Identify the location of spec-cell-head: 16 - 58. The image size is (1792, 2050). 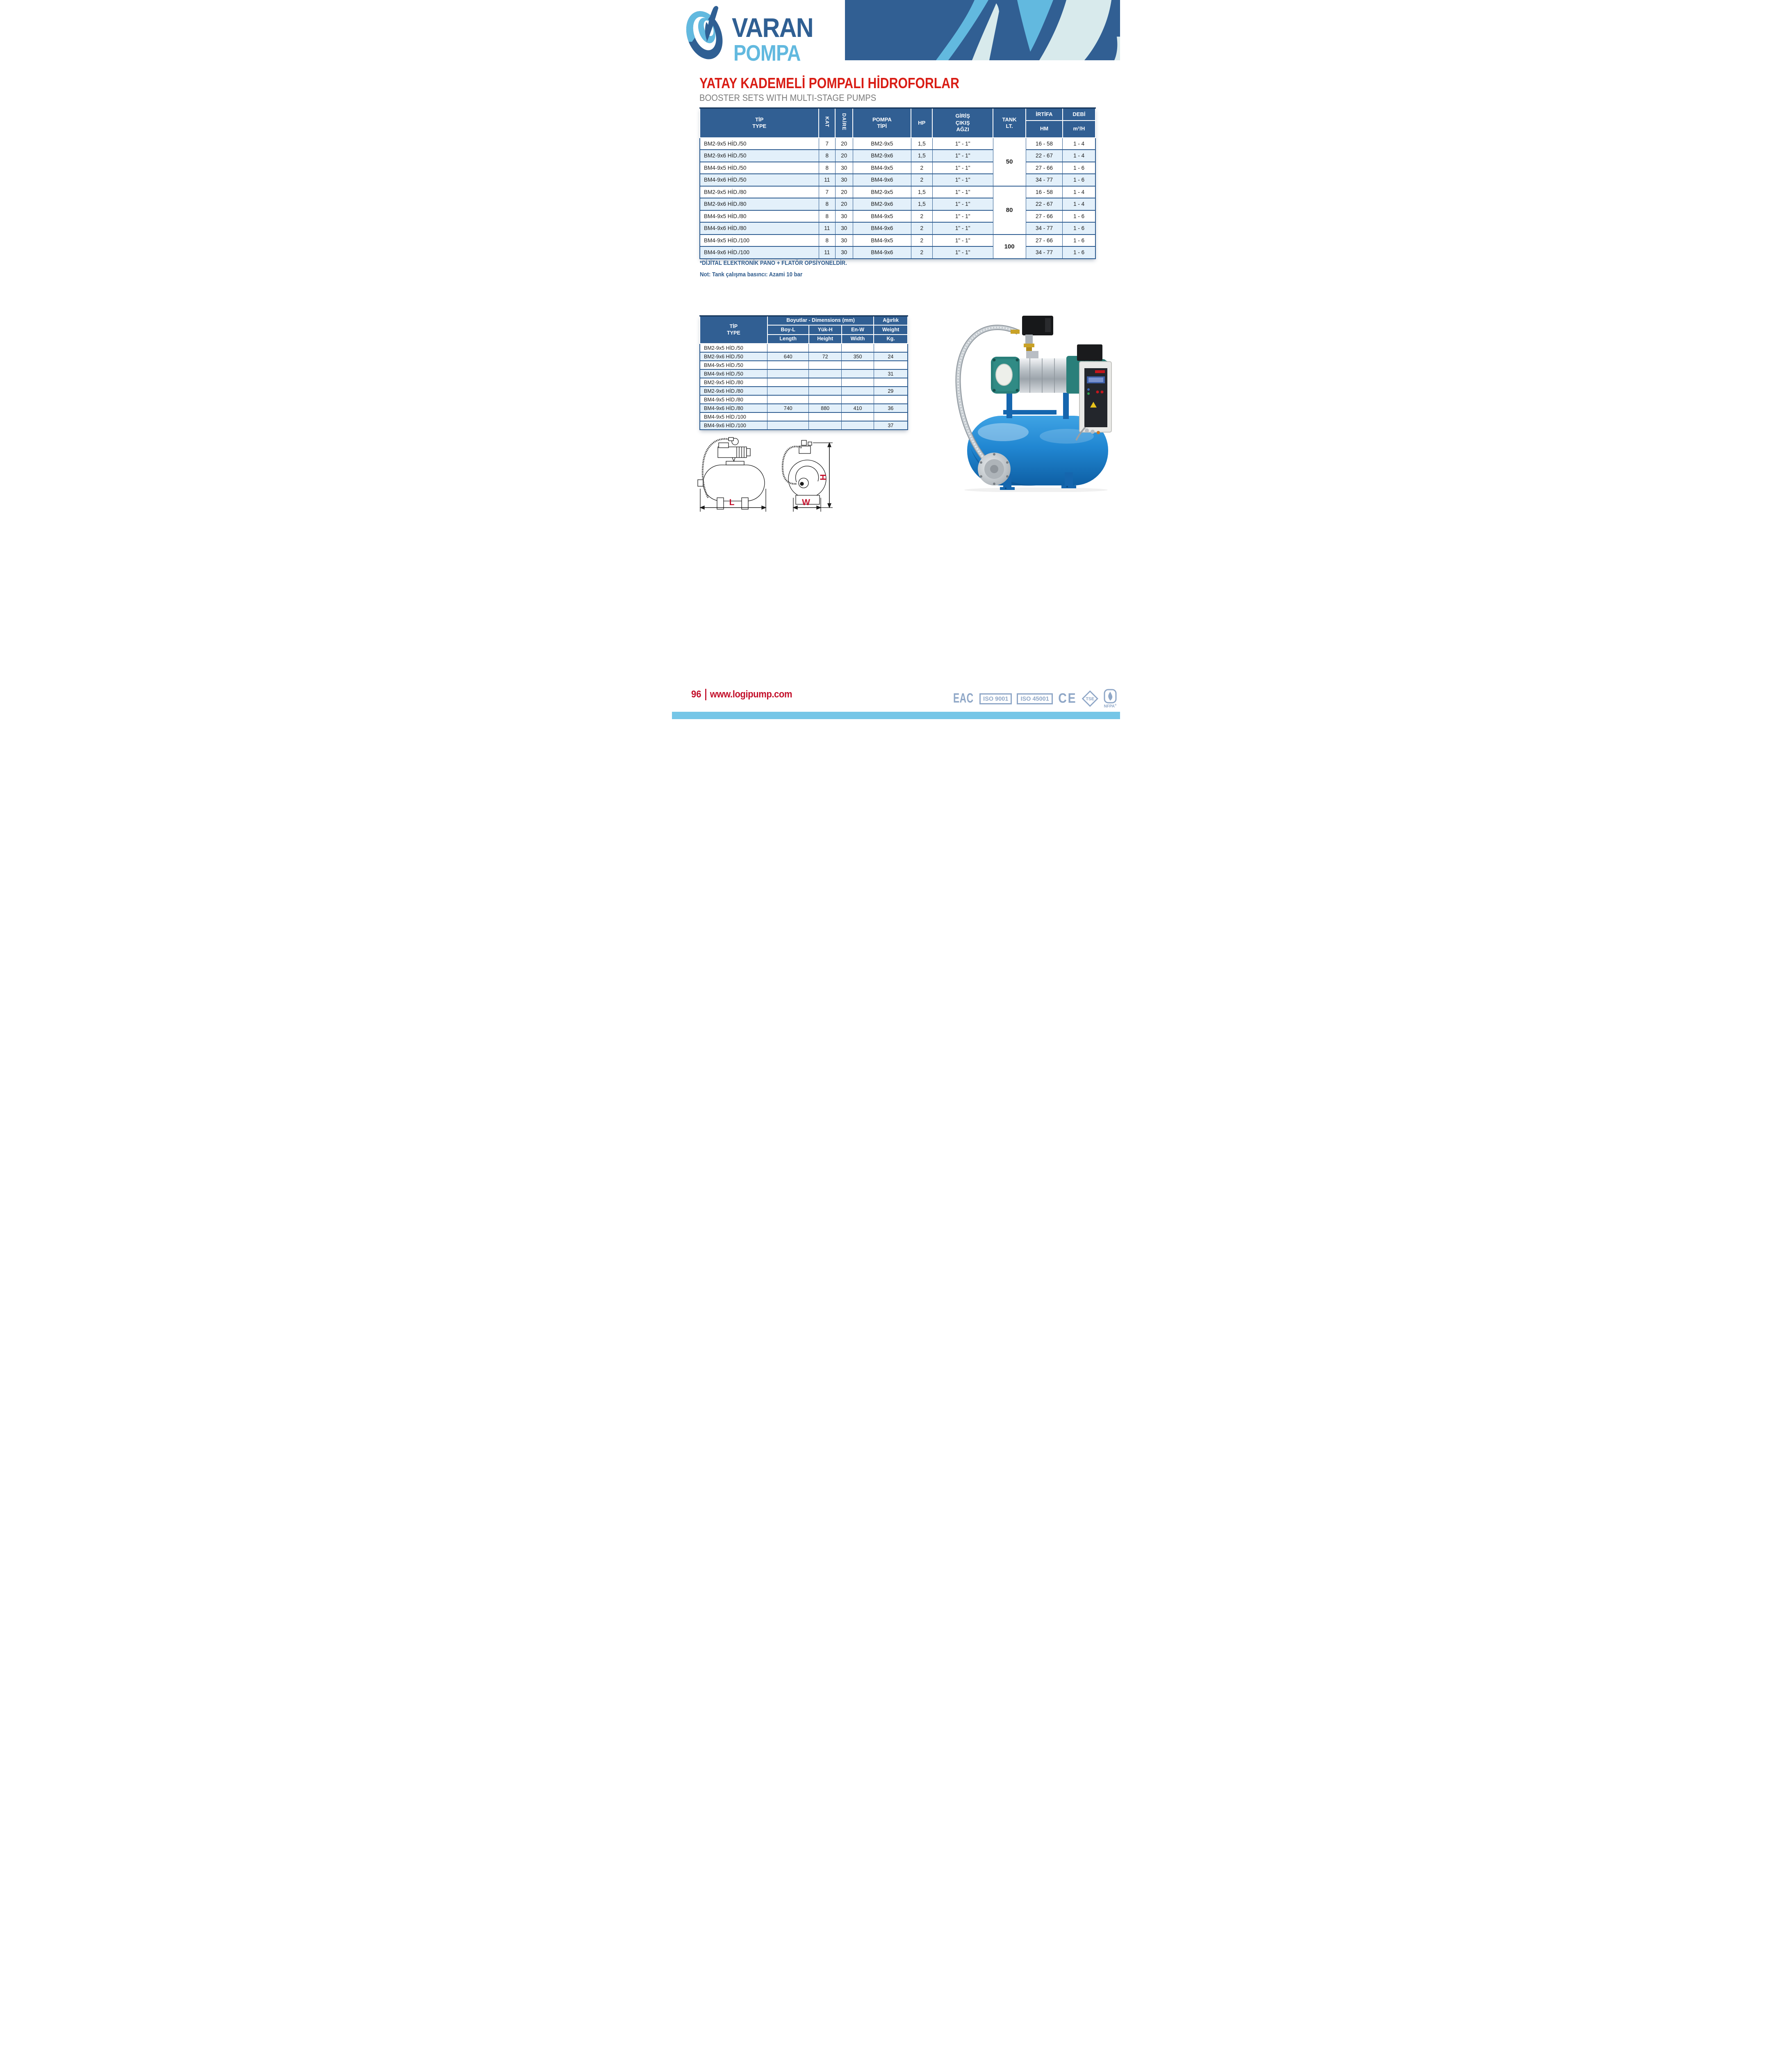
(1044, 143).